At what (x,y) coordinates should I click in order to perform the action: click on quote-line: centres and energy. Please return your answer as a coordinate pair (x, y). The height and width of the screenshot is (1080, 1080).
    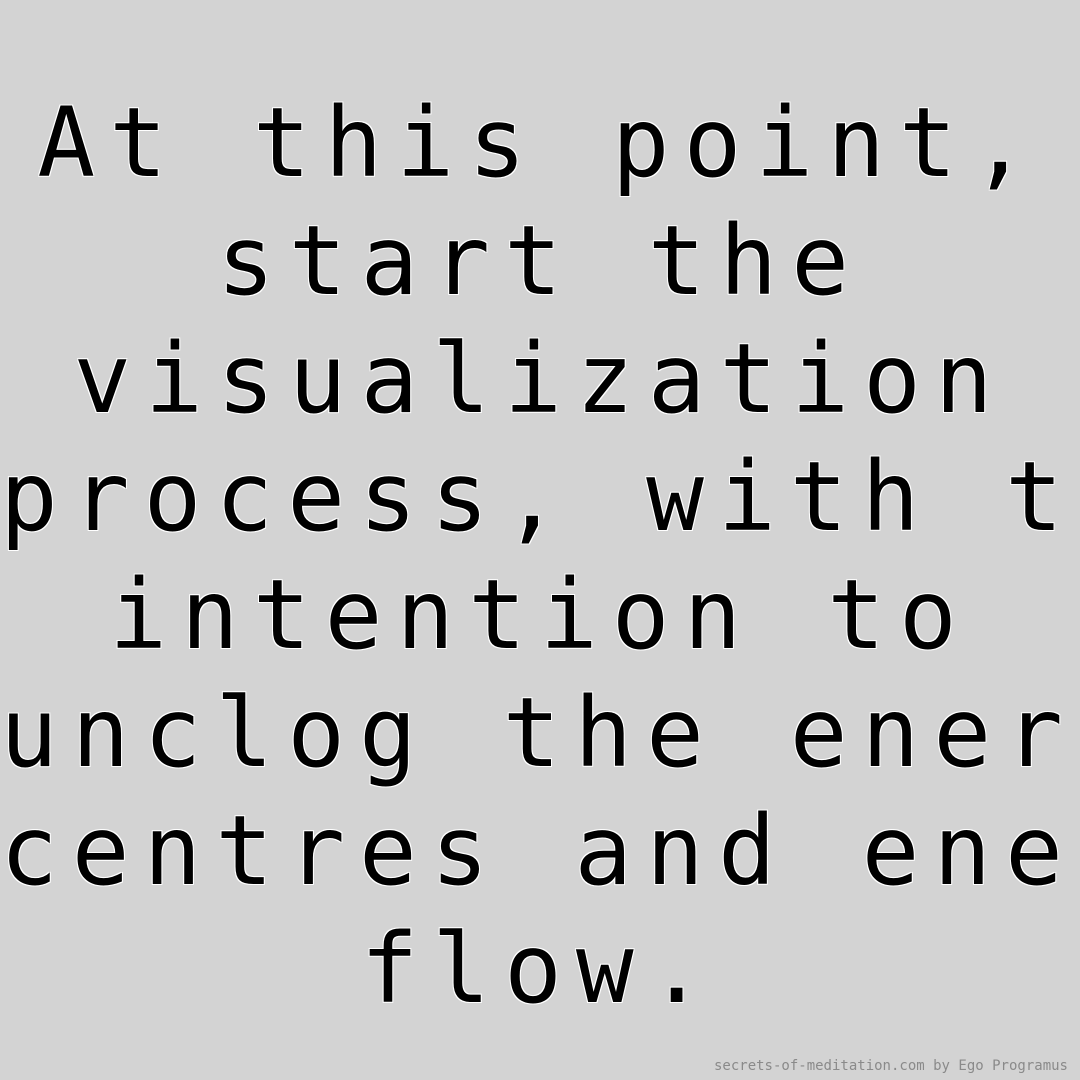
    Looking at the image, I should click on (540, 851).